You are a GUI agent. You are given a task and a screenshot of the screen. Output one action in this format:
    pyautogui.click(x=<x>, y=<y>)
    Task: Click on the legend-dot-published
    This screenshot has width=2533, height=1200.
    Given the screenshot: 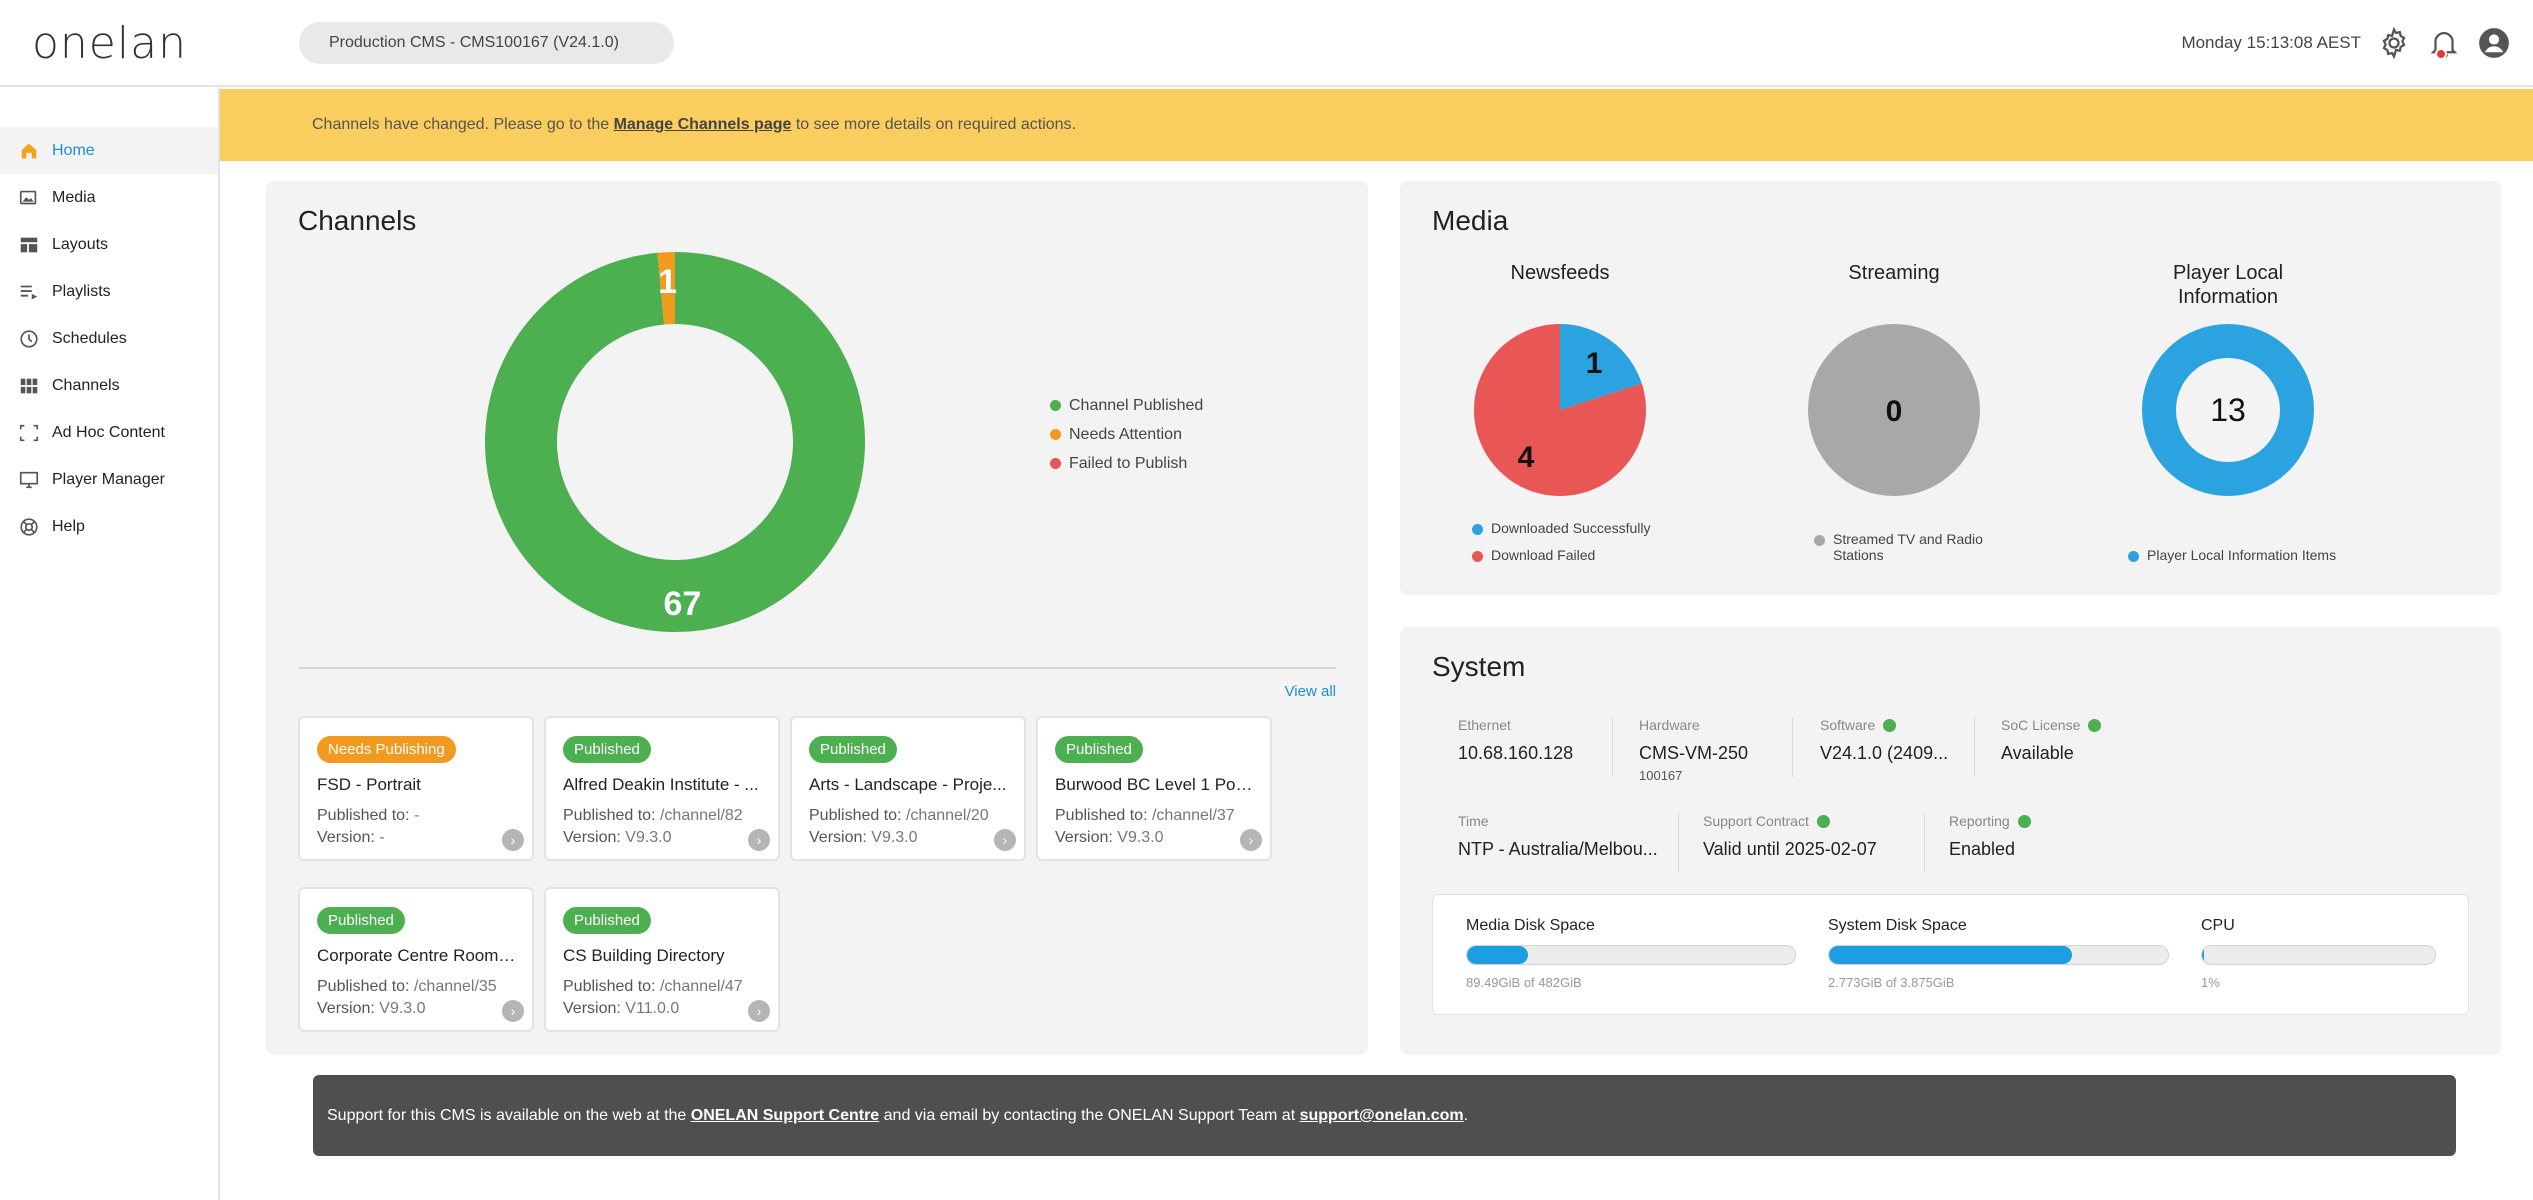 What is the action you would take?
    pyautogui.click(x=1055, y=405)
    